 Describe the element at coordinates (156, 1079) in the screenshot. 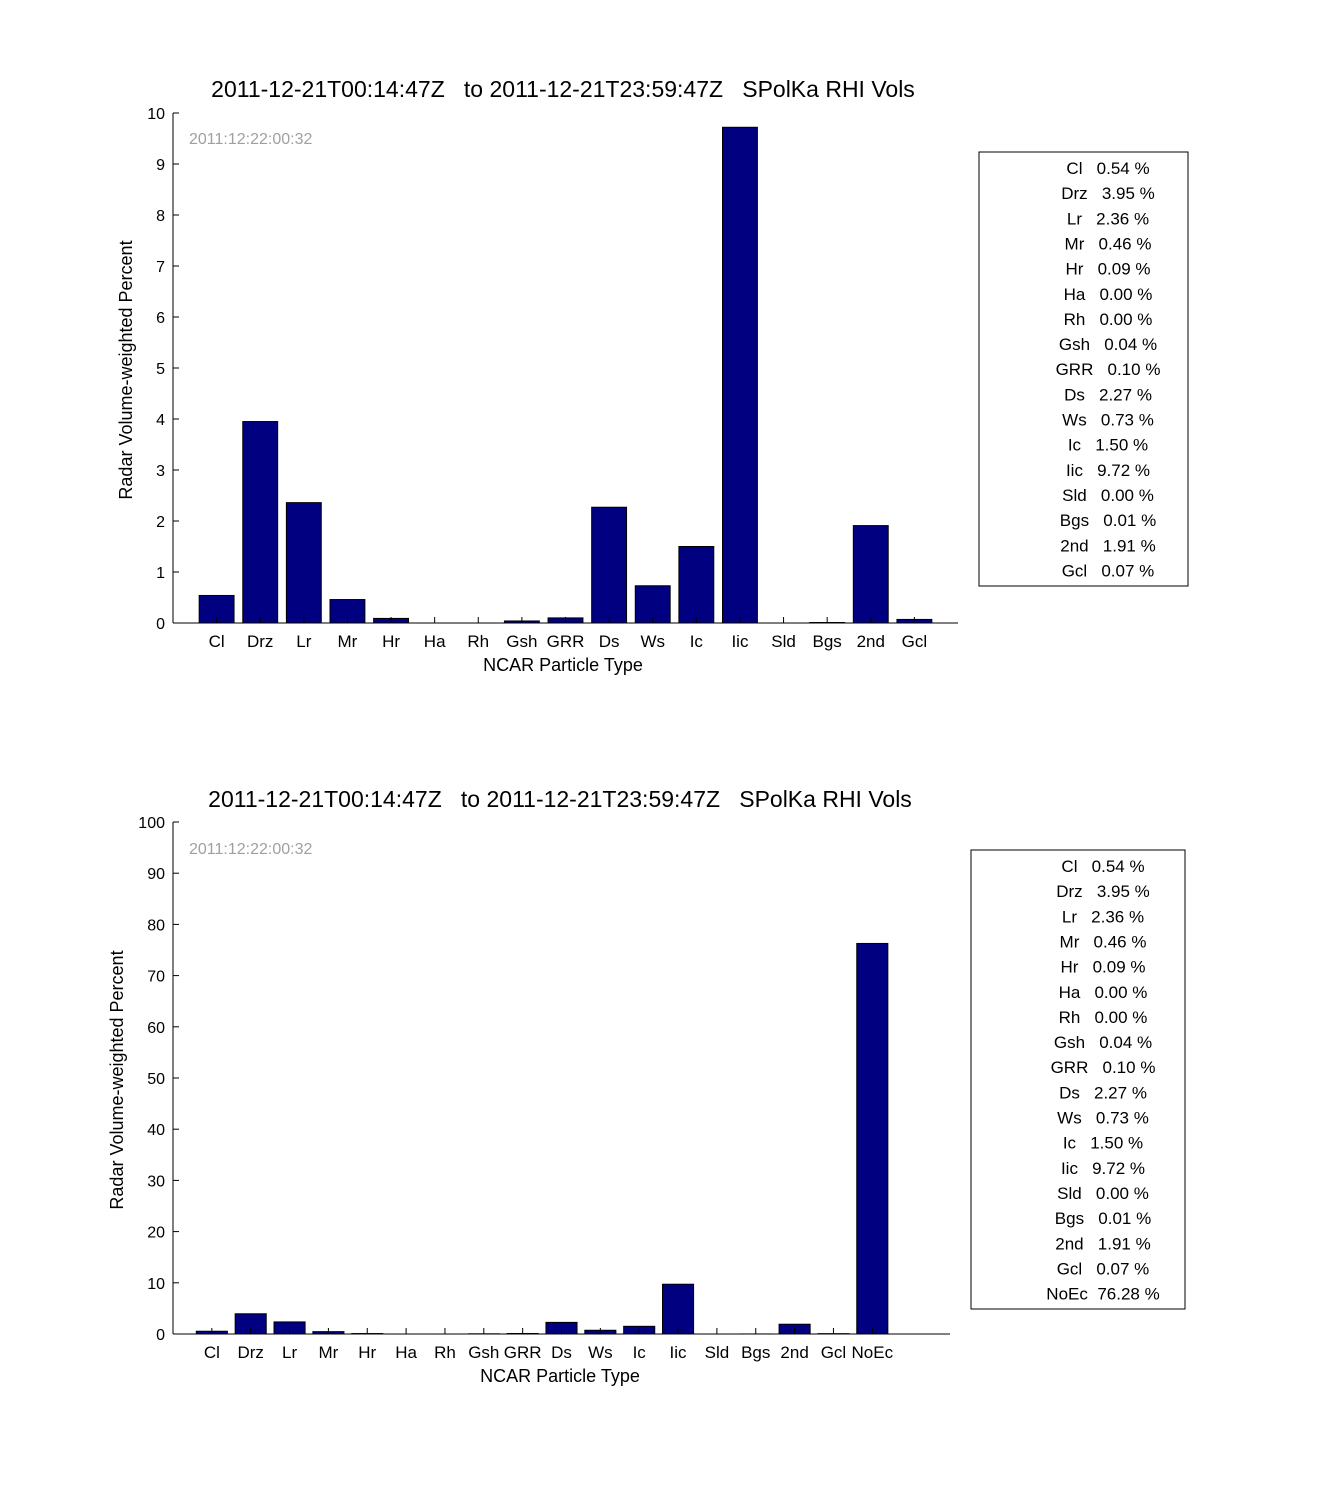

I see `y-tick-label: 50` at that location.